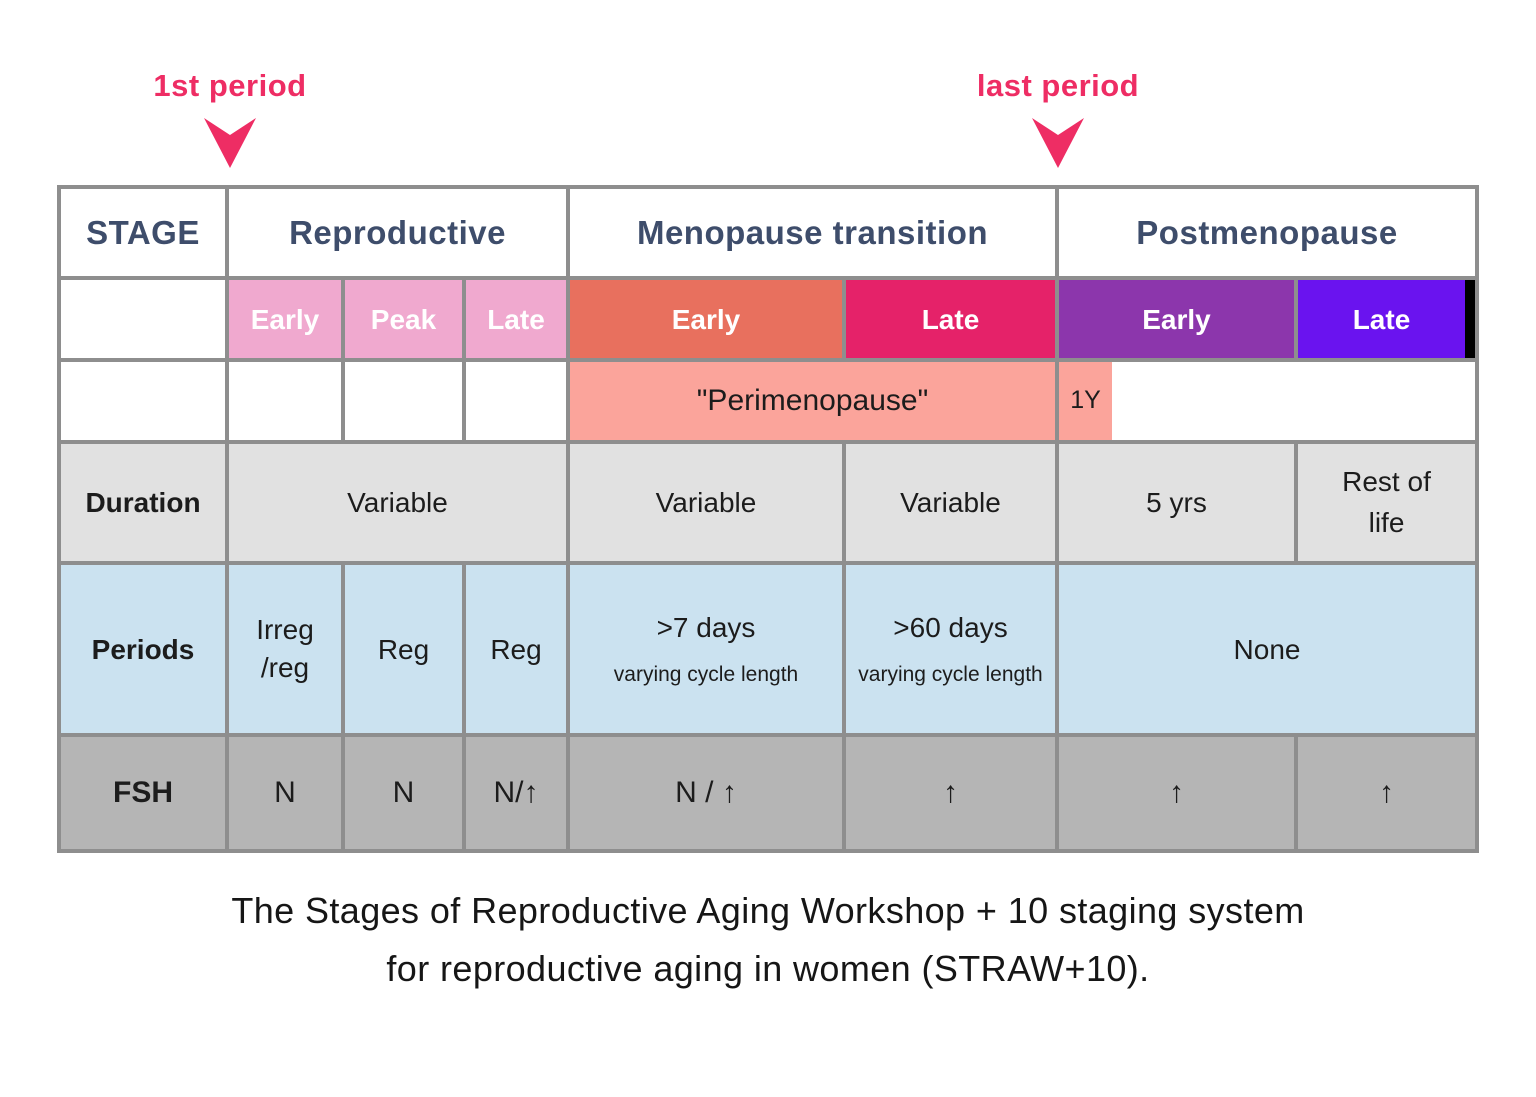  Describe the element at coordinates (812, 232) in the screenshot. I see `header-menopause-transition: Menopause transition` at that location.